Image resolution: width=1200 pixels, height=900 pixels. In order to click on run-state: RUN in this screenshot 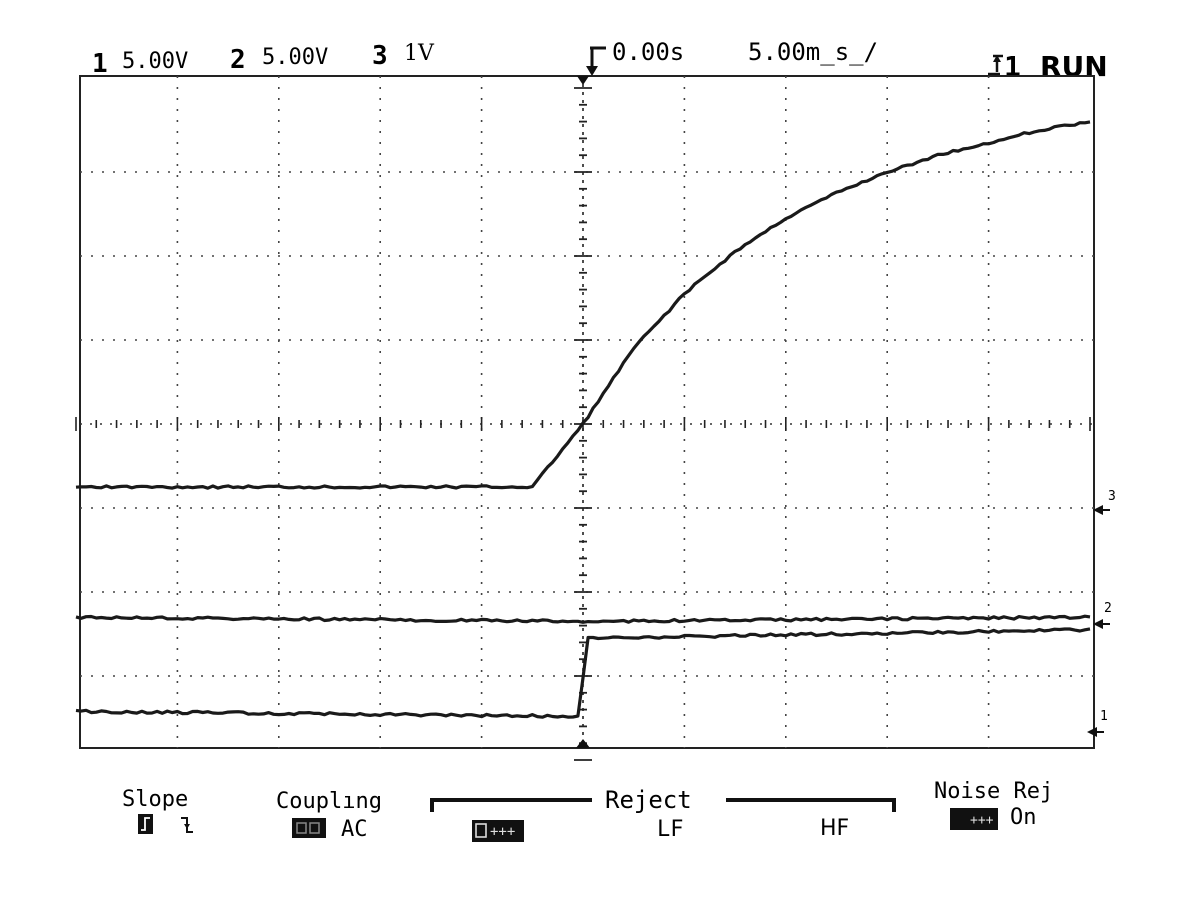, I will do `click(1074, 66)`.